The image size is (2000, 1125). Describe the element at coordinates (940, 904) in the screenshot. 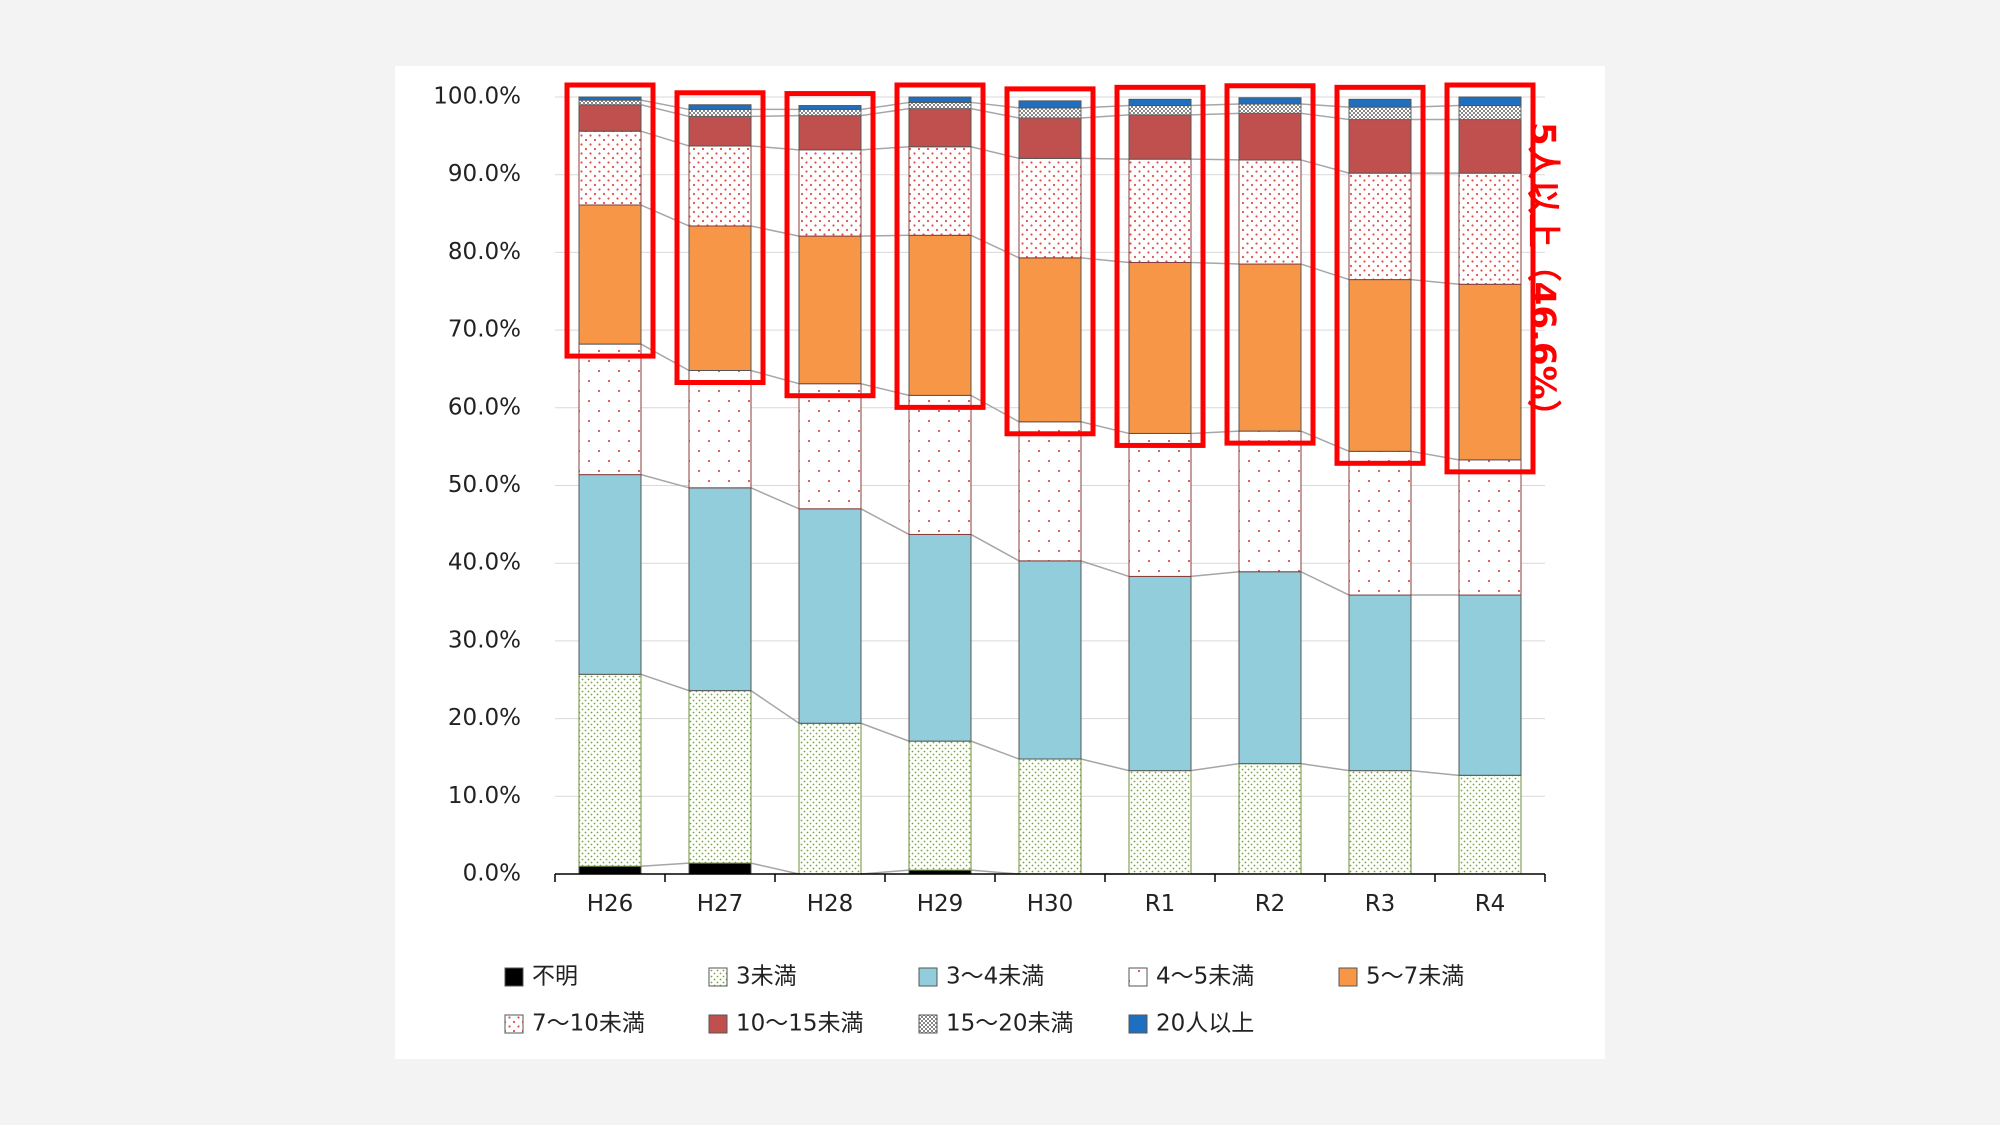

I see `x-tick-label: H29` at that location.